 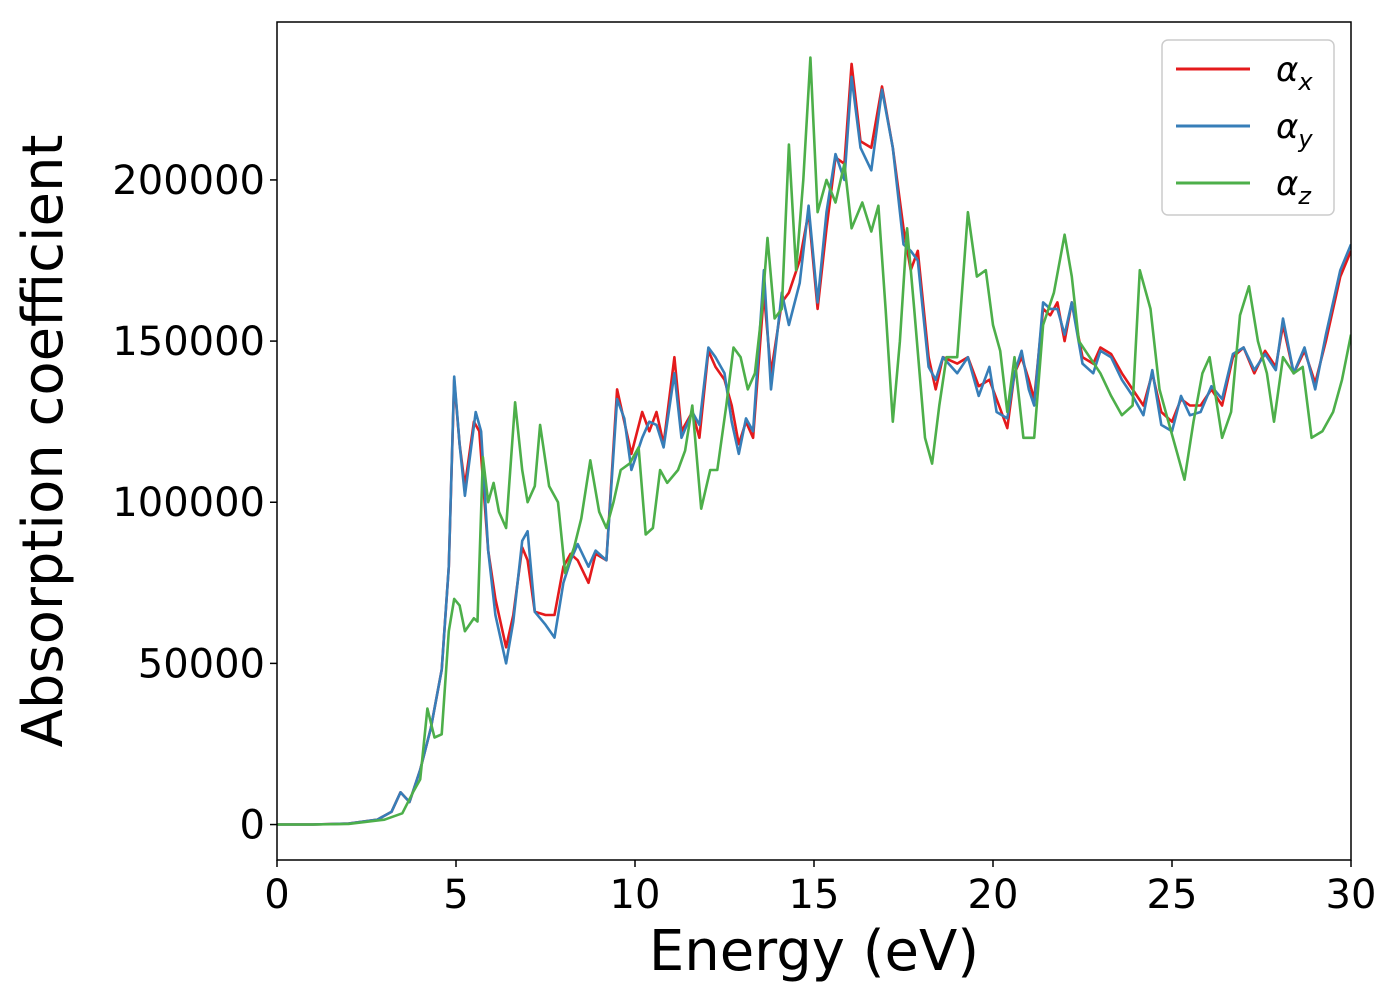 I want to click on y-tick-label: 0, so click(x=252, y=826).